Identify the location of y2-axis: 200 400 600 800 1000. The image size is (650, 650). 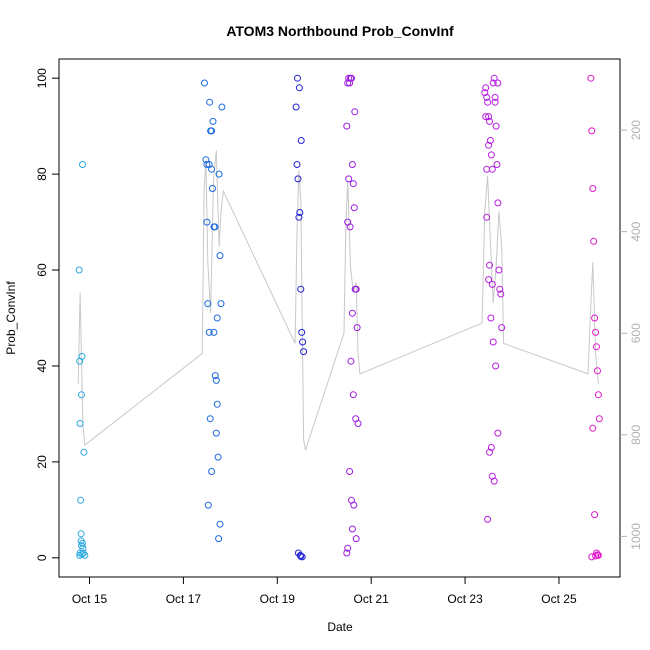
(631, 335).